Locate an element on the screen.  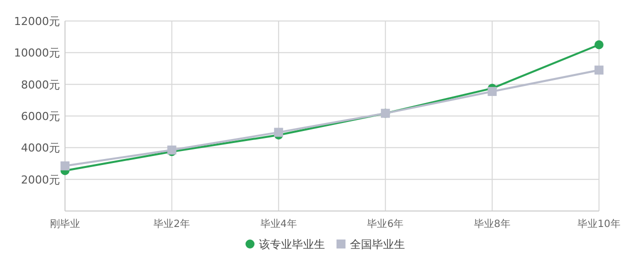
y-tick-label: 10000元 is located at coordinates (37, 53).